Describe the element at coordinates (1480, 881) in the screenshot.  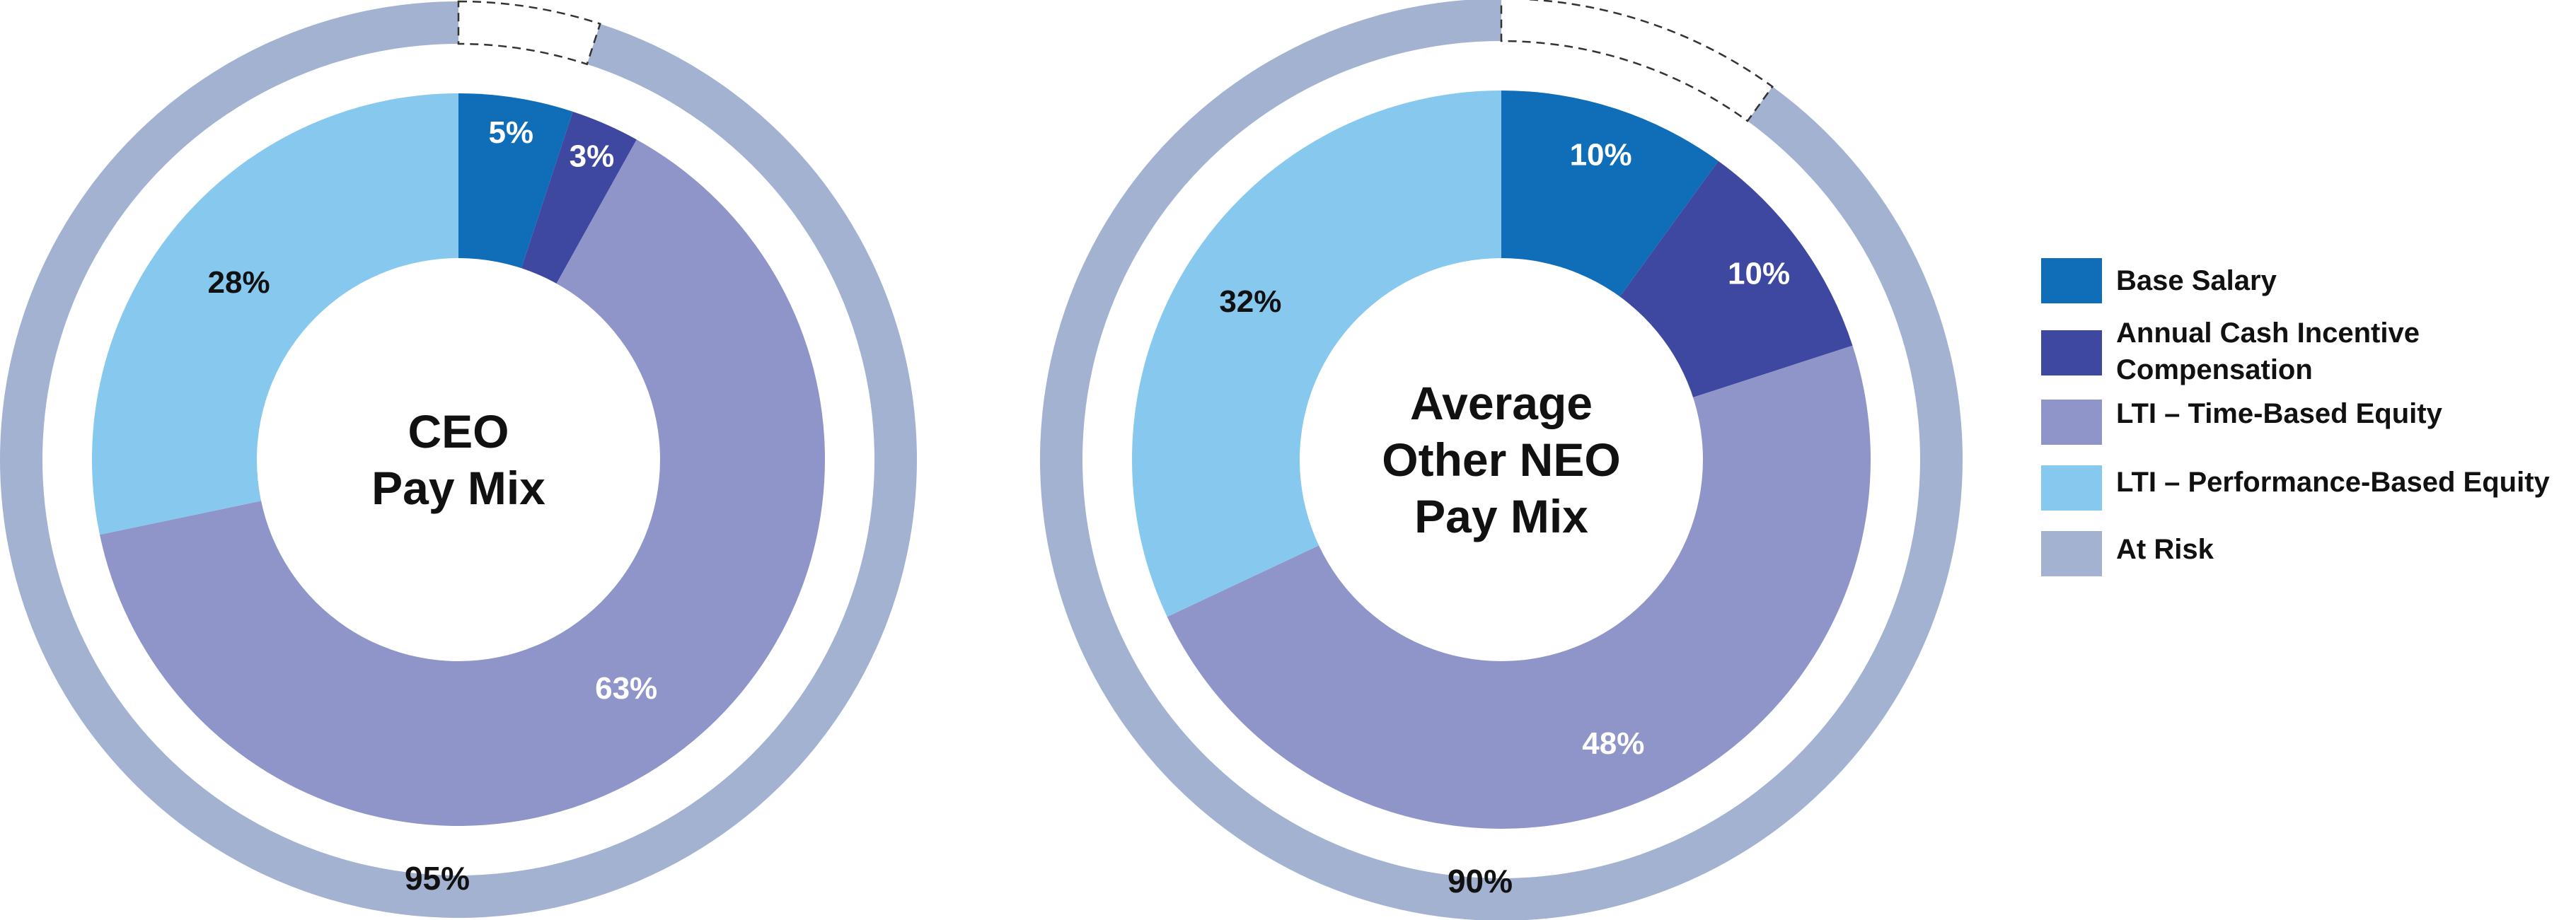
I see `at-risk-label: 90%` at that location.